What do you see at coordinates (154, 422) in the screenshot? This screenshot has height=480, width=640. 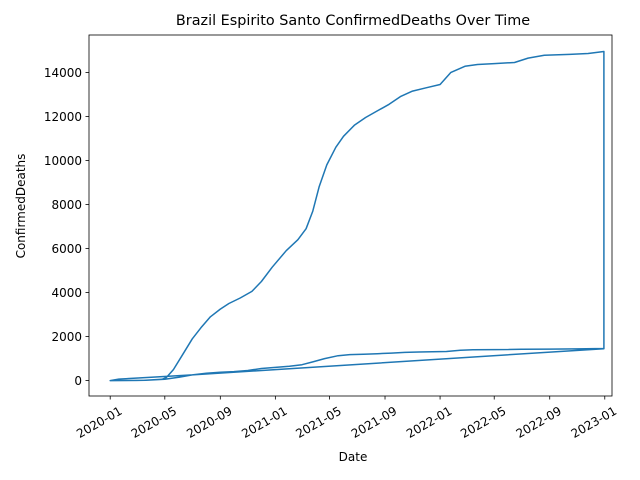 I see `x-tick-label: 2020-05` at bounding box center [154, 422].